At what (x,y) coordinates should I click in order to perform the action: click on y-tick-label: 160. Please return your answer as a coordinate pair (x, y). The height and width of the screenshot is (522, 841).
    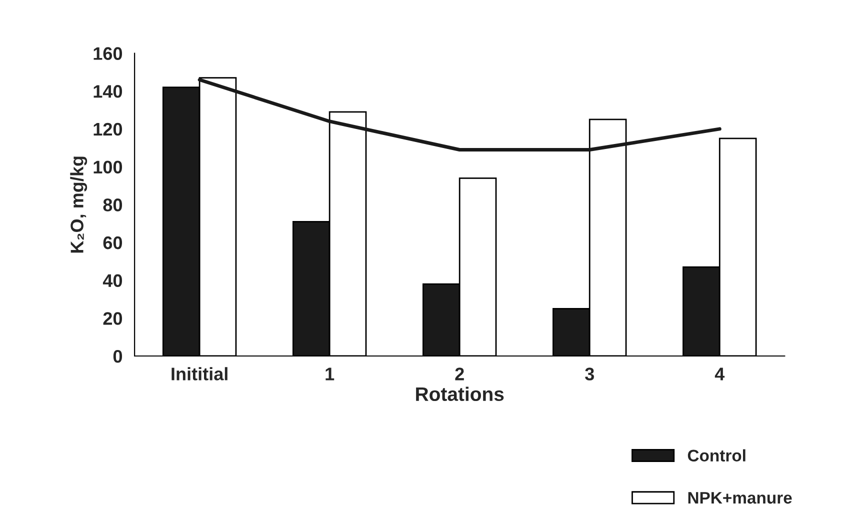
    Looking at the image, I should click on (108, 53).